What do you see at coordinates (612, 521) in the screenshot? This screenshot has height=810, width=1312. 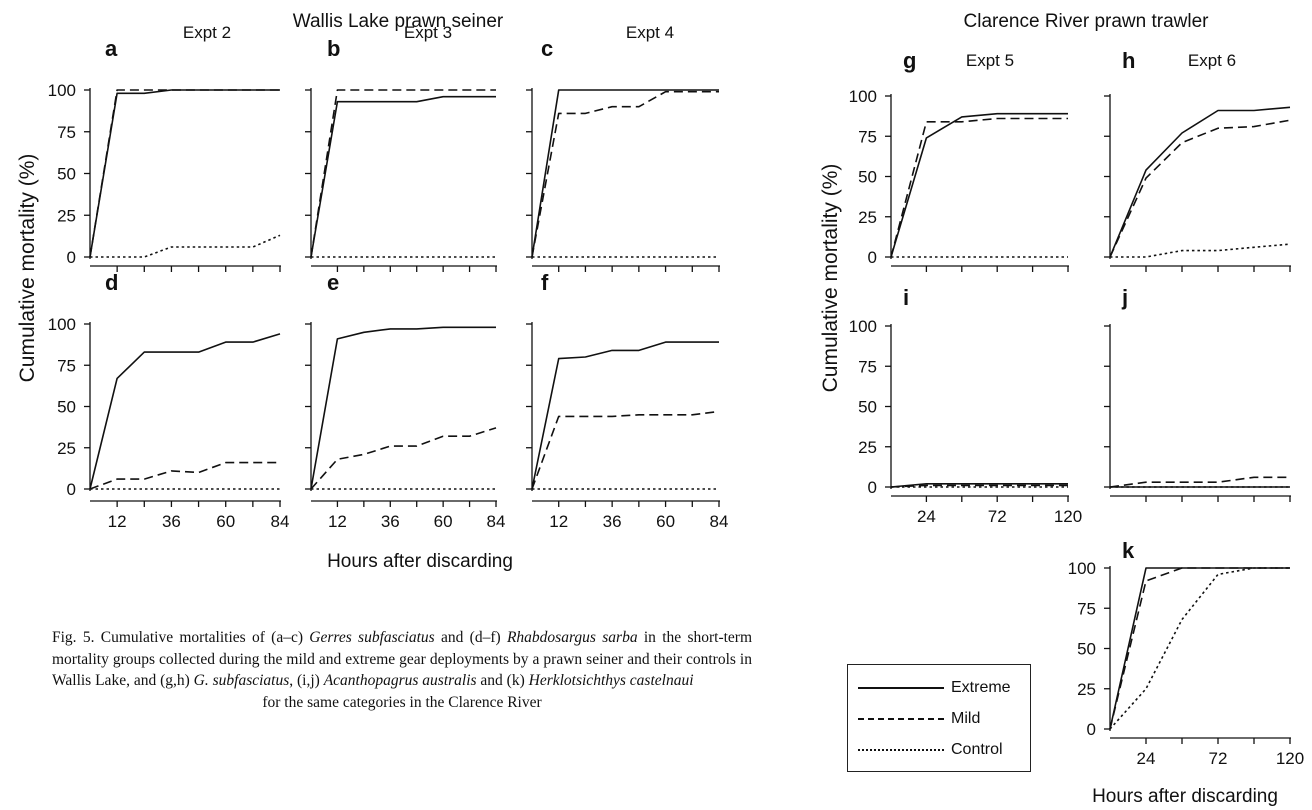 I see `x-tick-label-f: 36` at bounding box center [612, 521].